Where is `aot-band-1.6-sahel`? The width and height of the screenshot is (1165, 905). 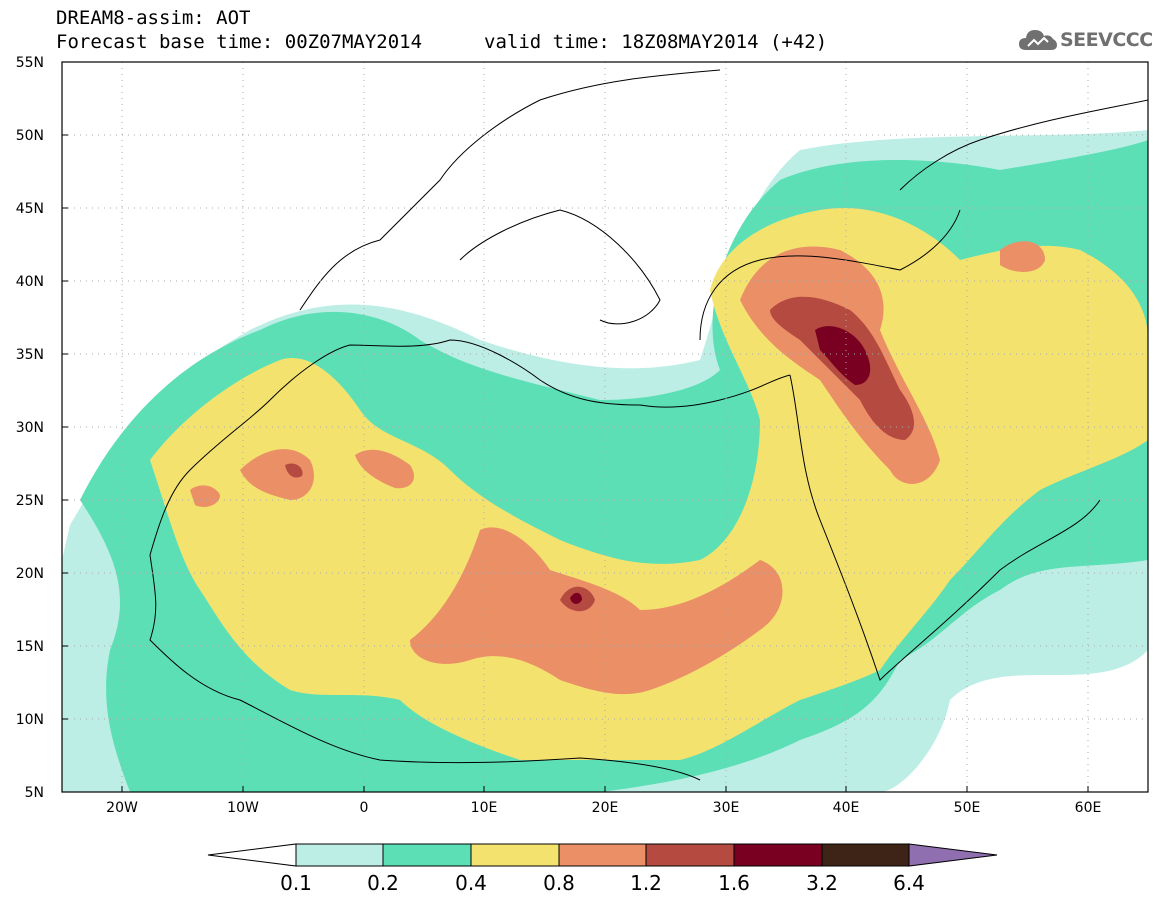 aot-band-1.6-sahel is located at coordinates (576, 598).